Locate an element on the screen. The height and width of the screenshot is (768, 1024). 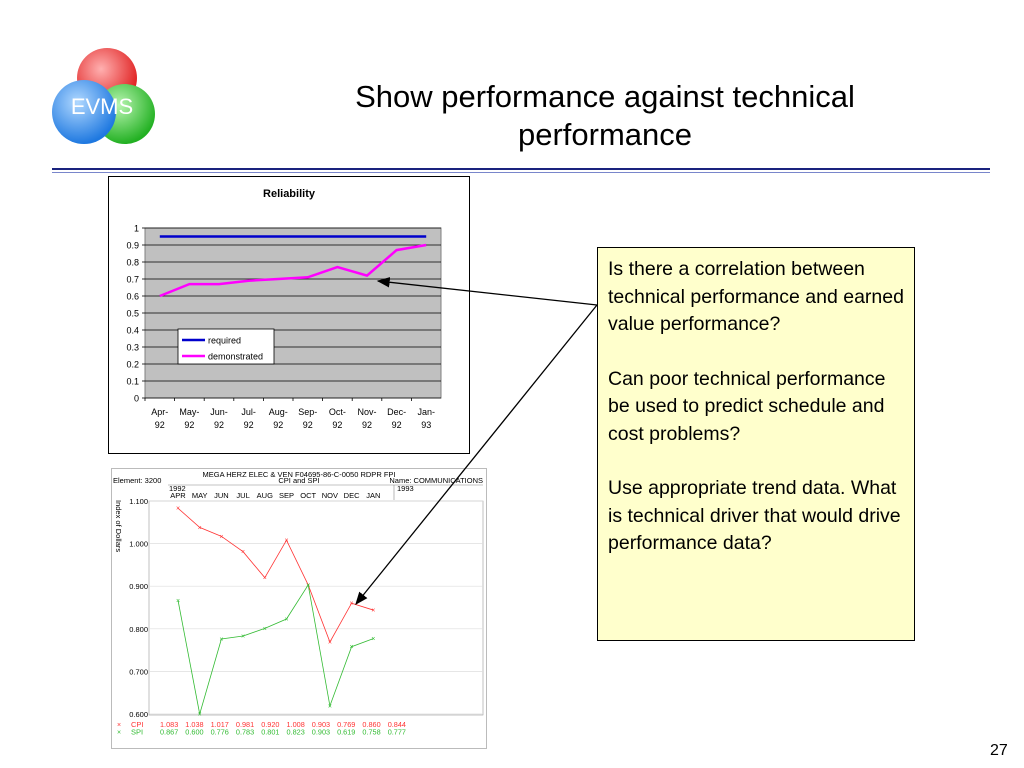
y-tick-label: 1.100 is located at coordinates (138, 501).